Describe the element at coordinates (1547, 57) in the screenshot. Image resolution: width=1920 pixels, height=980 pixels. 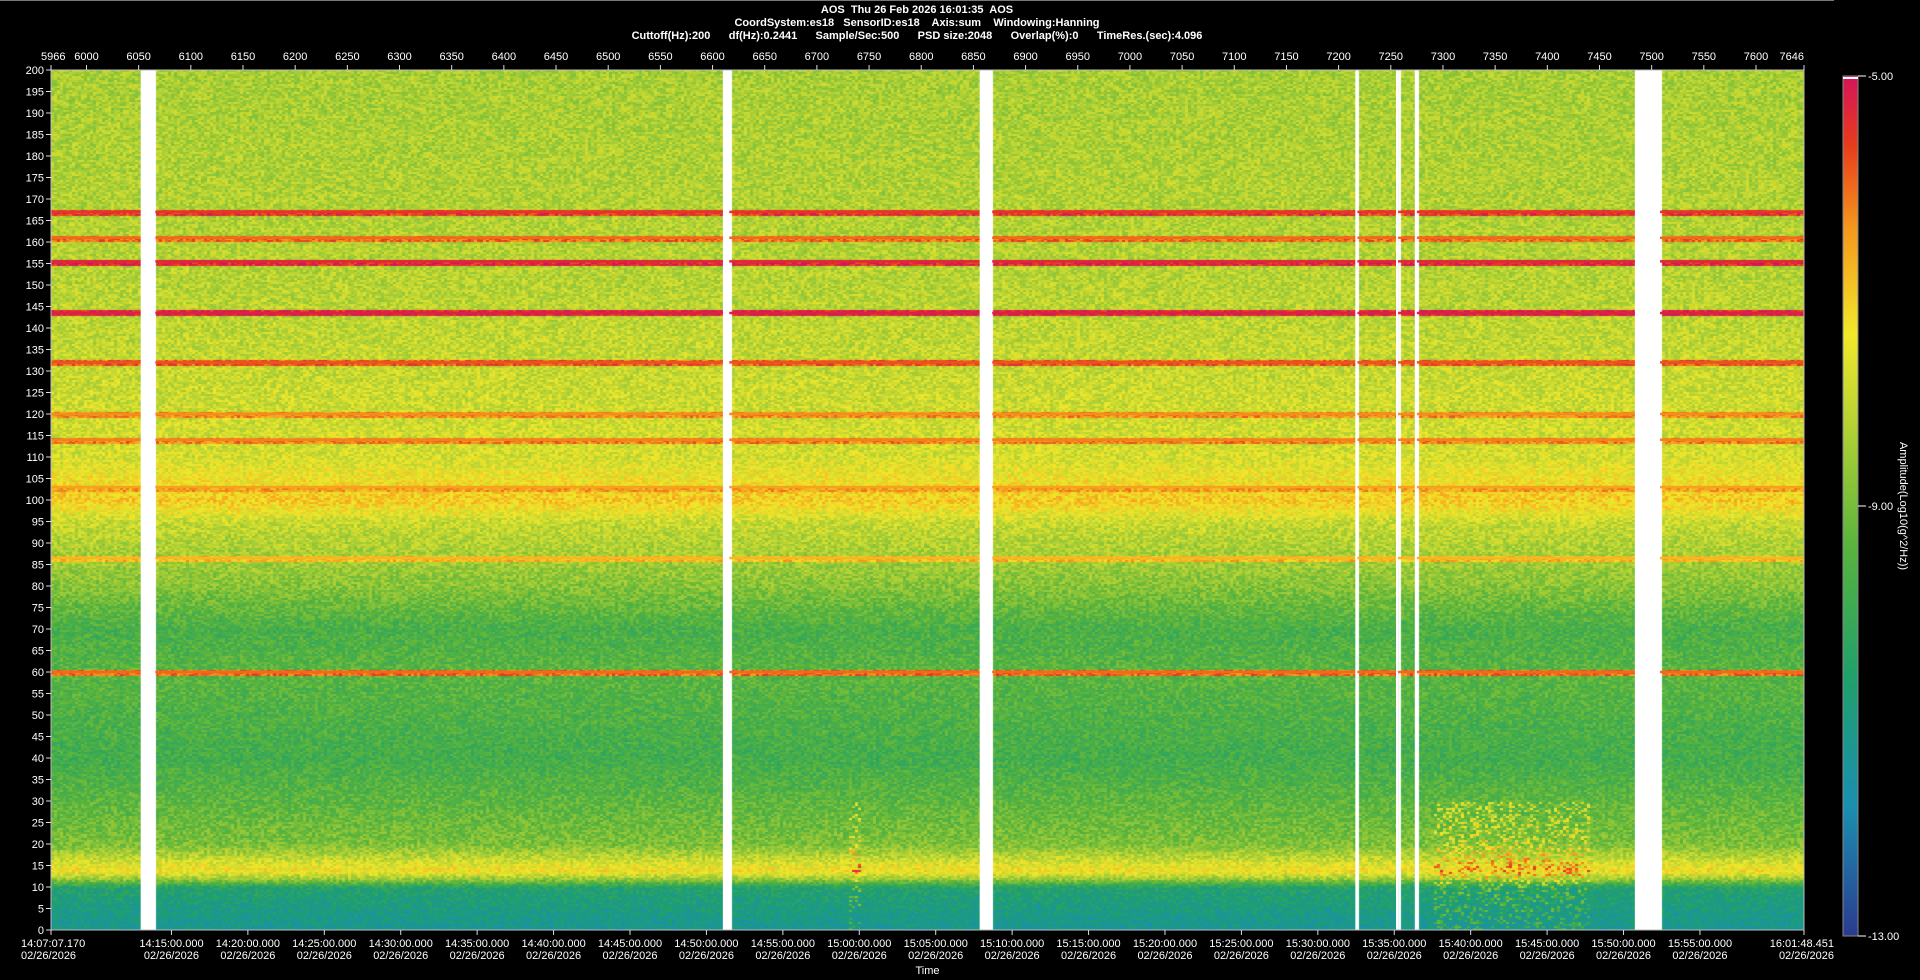
I see `top-tick-label: 7400` at that location.